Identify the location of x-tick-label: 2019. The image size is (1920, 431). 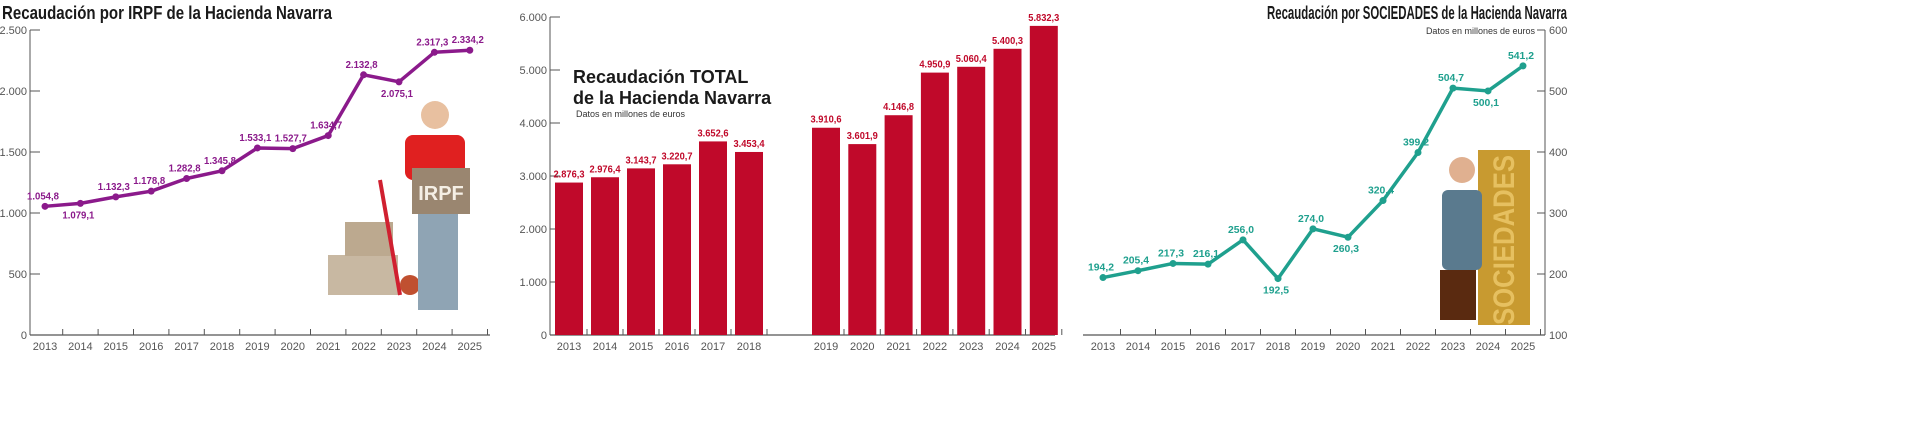
(257, 347).